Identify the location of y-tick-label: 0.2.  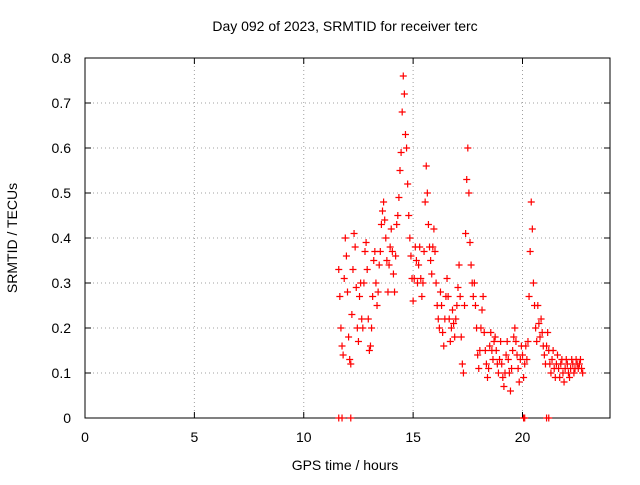
(62, 328).